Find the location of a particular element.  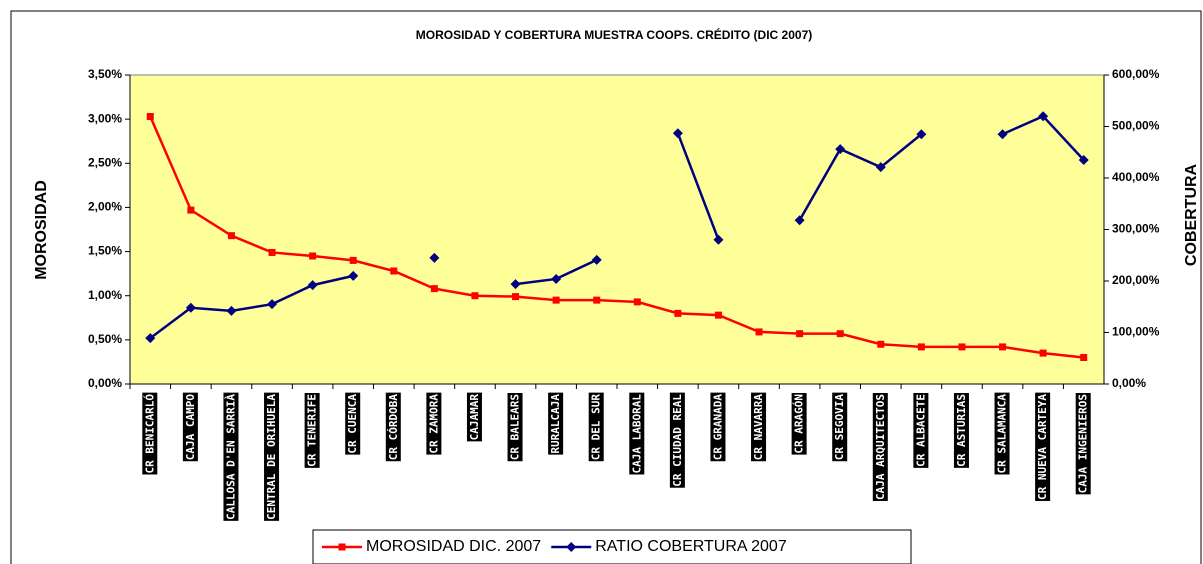

x-tick-label: CR CÓRDOBA is located at coordinates (393, 427).